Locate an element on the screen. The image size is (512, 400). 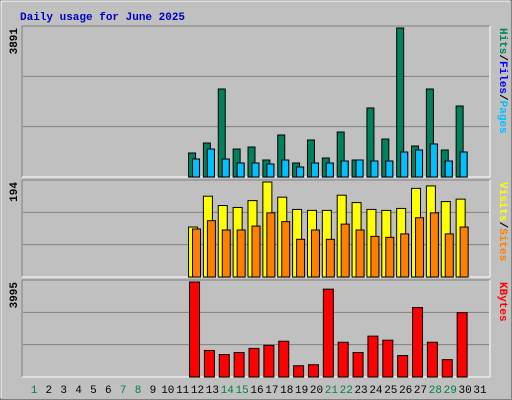
x-tick-label: 27 is located at coordinates (420, 391).